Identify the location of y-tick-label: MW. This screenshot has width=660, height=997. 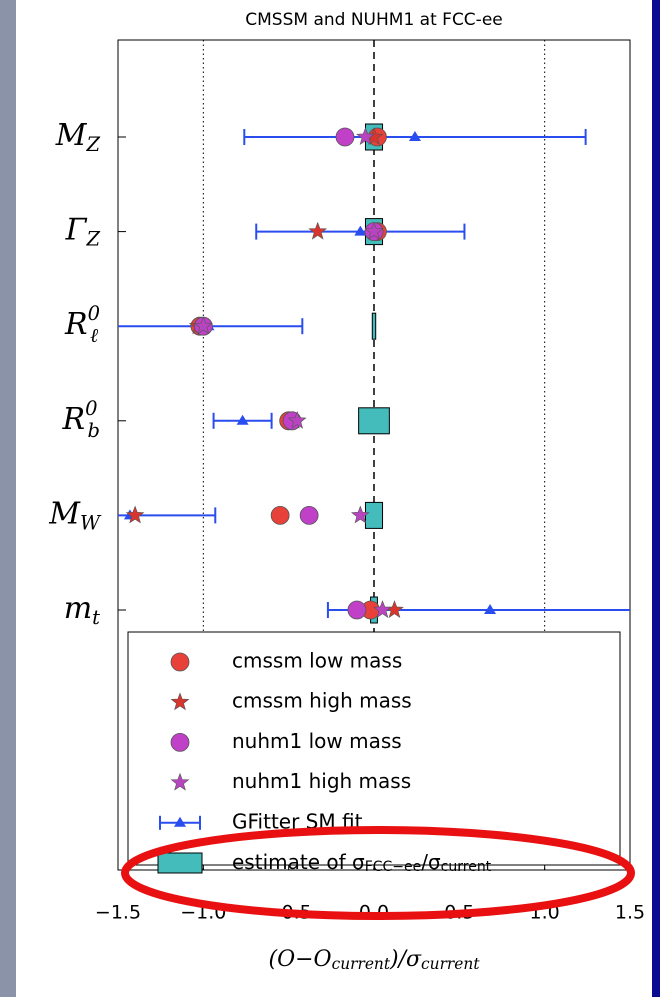
(75, 515).